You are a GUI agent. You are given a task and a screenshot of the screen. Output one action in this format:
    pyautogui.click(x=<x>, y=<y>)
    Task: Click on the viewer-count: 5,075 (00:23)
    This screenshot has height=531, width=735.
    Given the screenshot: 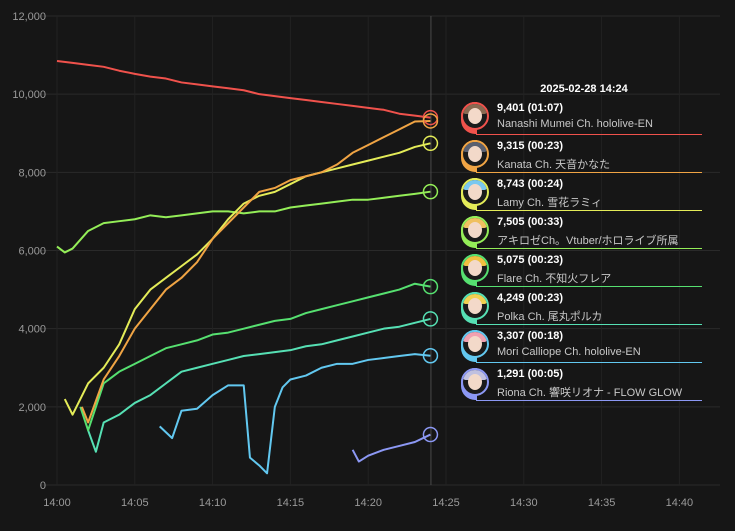 What is the action you would take?
    pyautogui.click(x=530, y=260)
    